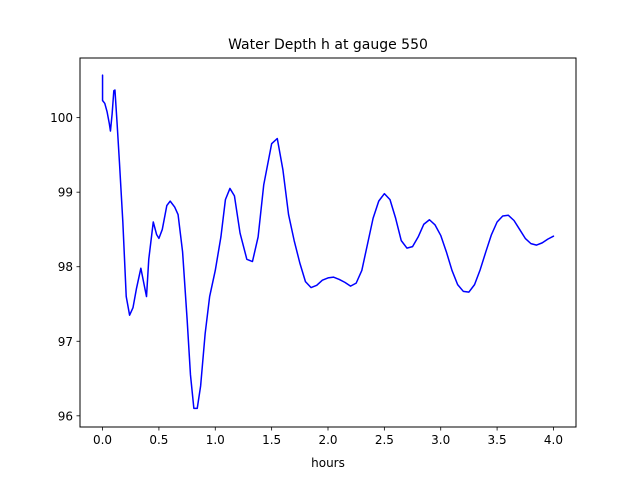  I want to click on x-tick-label: 1.5, so click(271, 440).